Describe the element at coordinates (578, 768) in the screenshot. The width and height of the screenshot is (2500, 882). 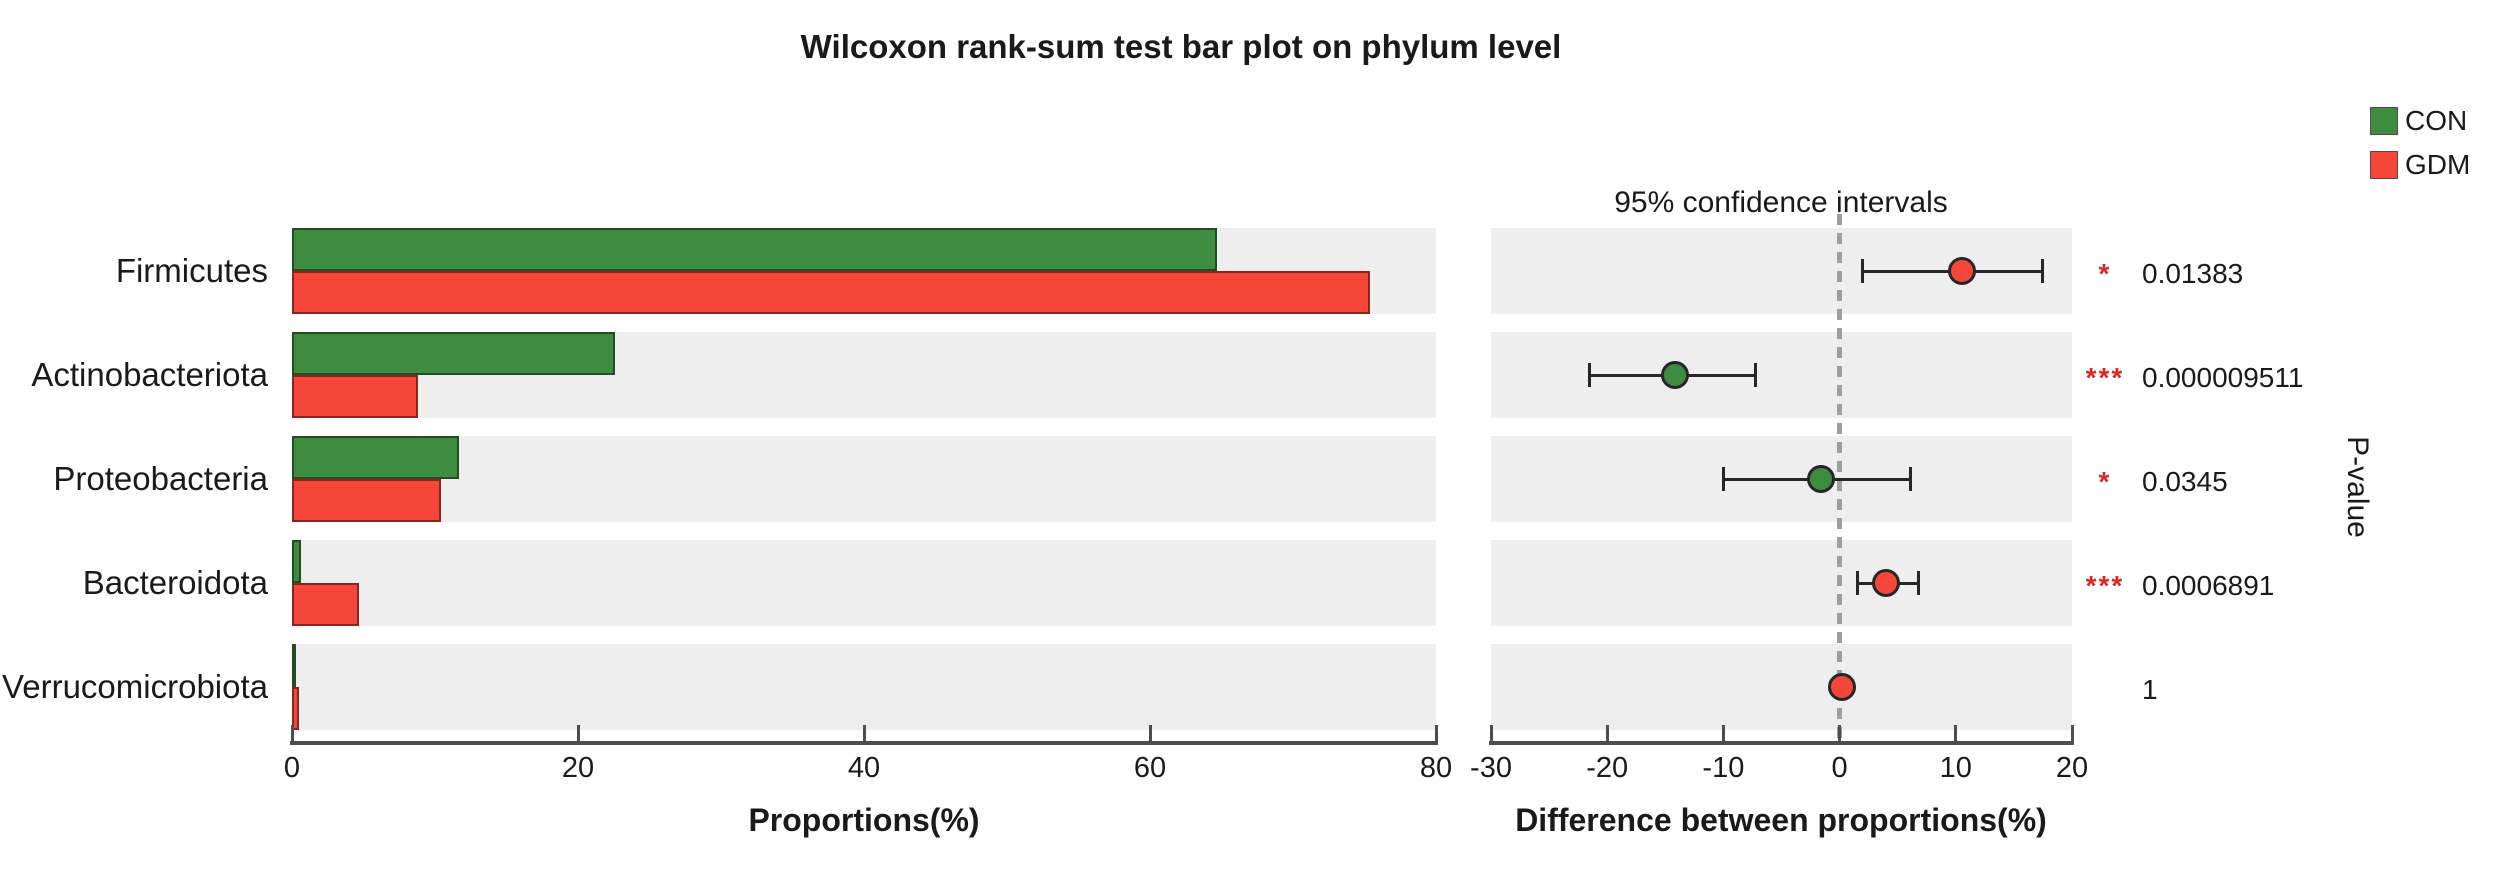
I see `left-axis-tick-label: 20` at that location.